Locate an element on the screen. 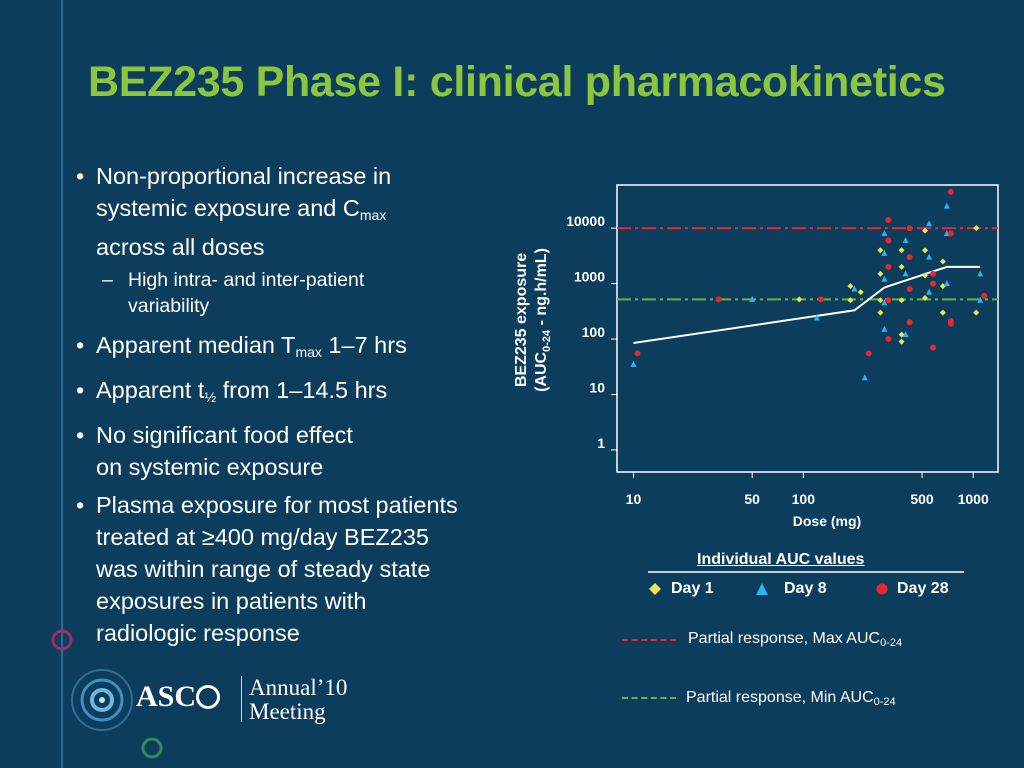  bullet-exposure-line2: systemic exposure and C is located at coordinates (228, 208).